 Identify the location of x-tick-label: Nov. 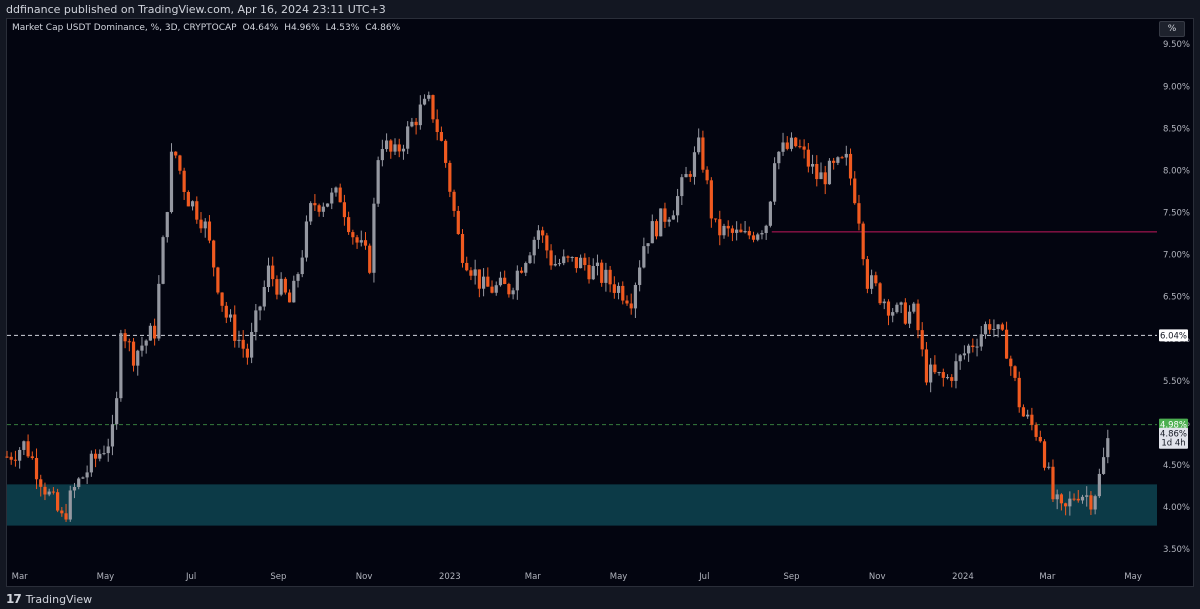
(364, 577).